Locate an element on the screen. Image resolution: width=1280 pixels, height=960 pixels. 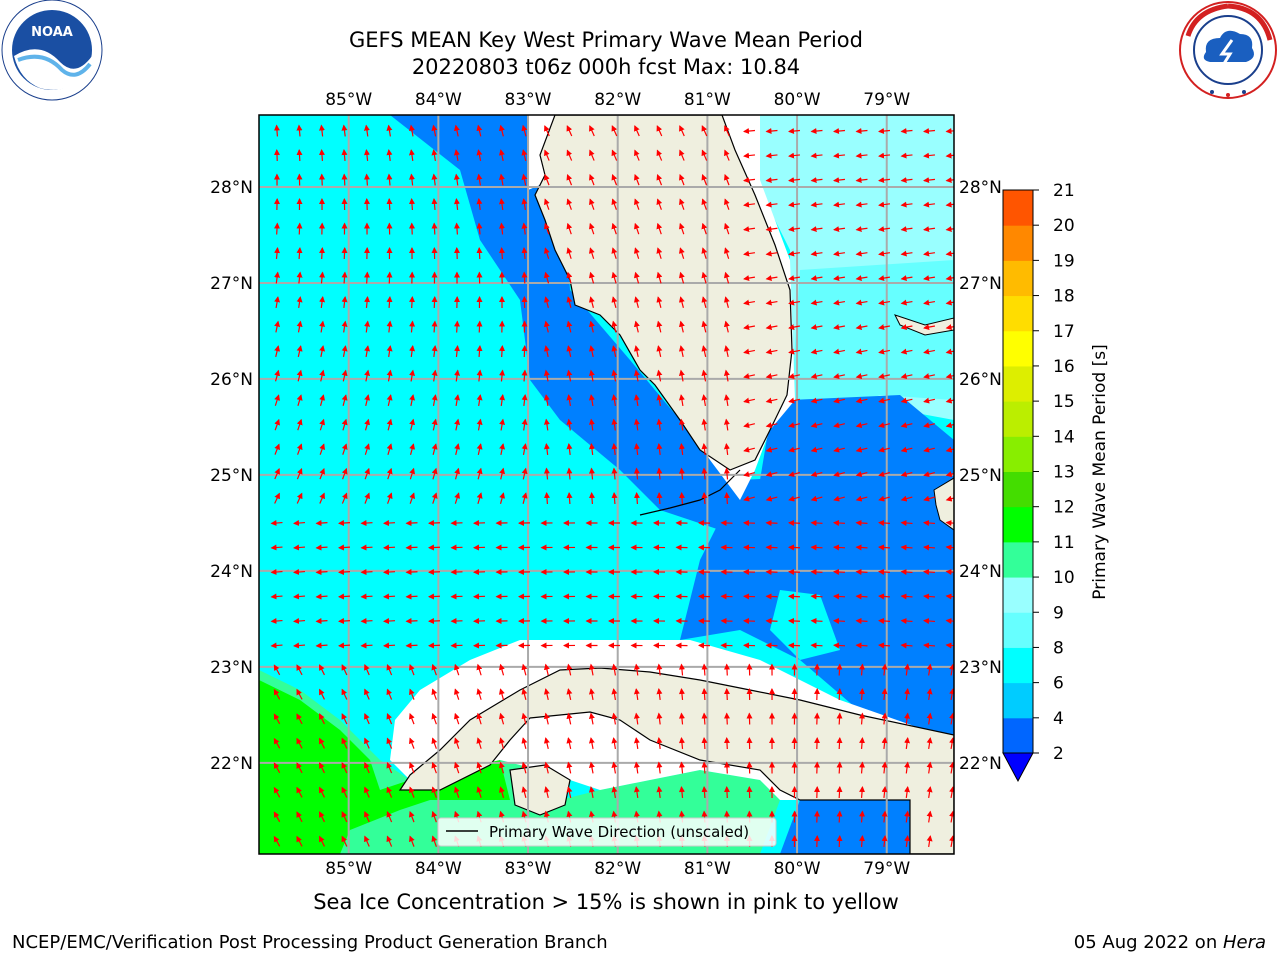
lon-label-top: 79°W is located at coordinates (886, 100).